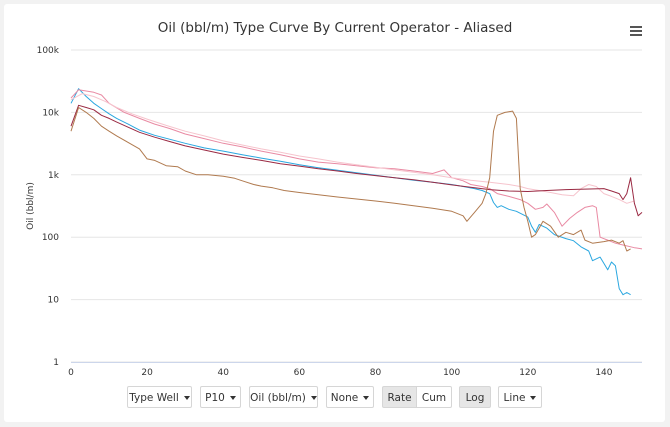 The height and width of the screenshot is (427, 670). I want to click on x-tick-label: 140, so click(603, 373).